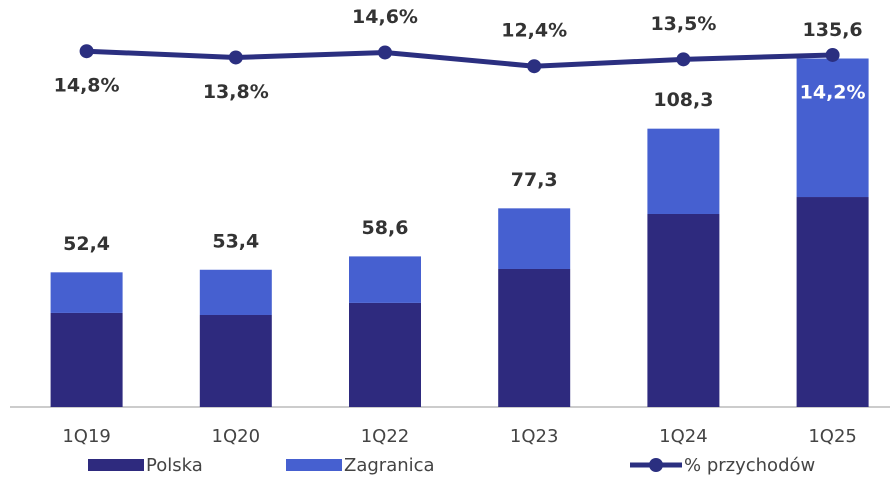 Image resolution: width=890 pixels, height=477 pixels. I want to click on line, so click(459, 58).